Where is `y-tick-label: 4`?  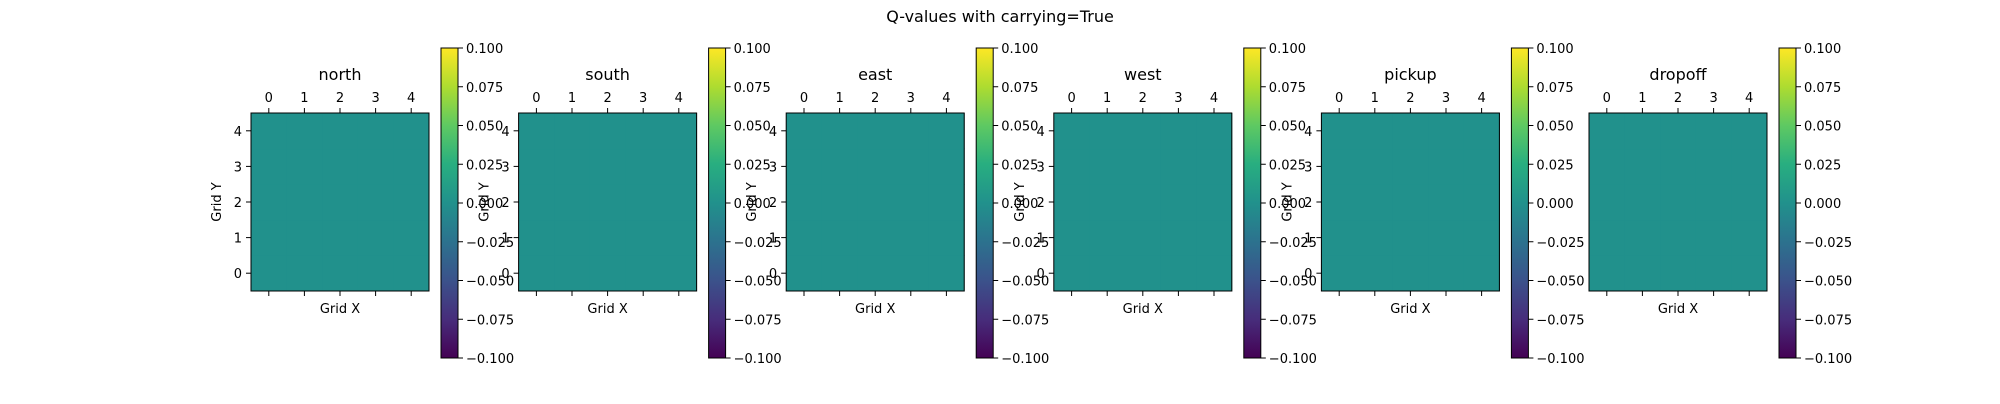
y-tick-label: 4 is located at coordinates (1041, 132).